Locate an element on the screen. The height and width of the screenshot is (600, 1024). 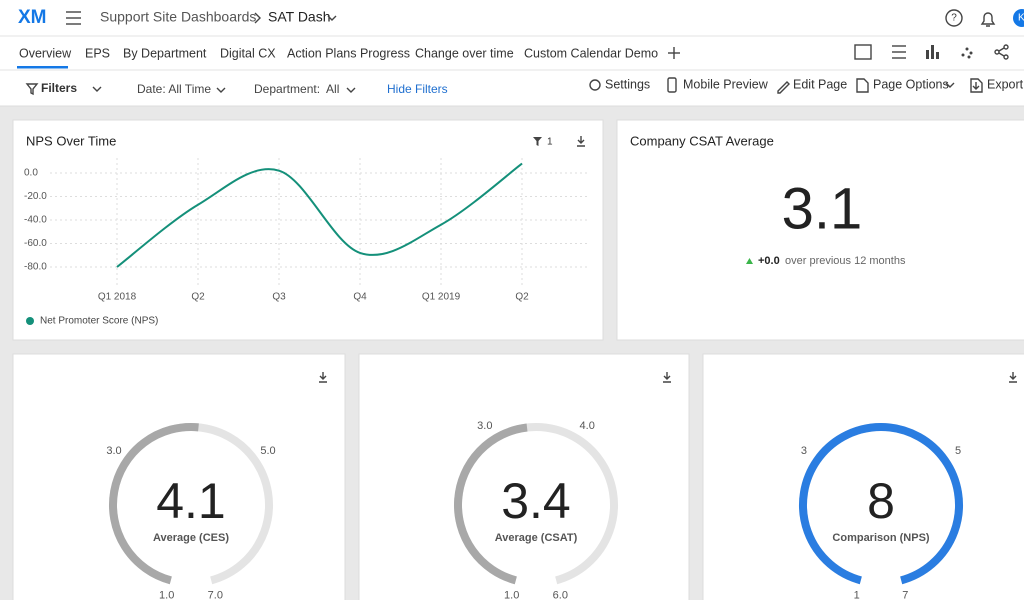
edit-icon is located at coordinates (783, 87).